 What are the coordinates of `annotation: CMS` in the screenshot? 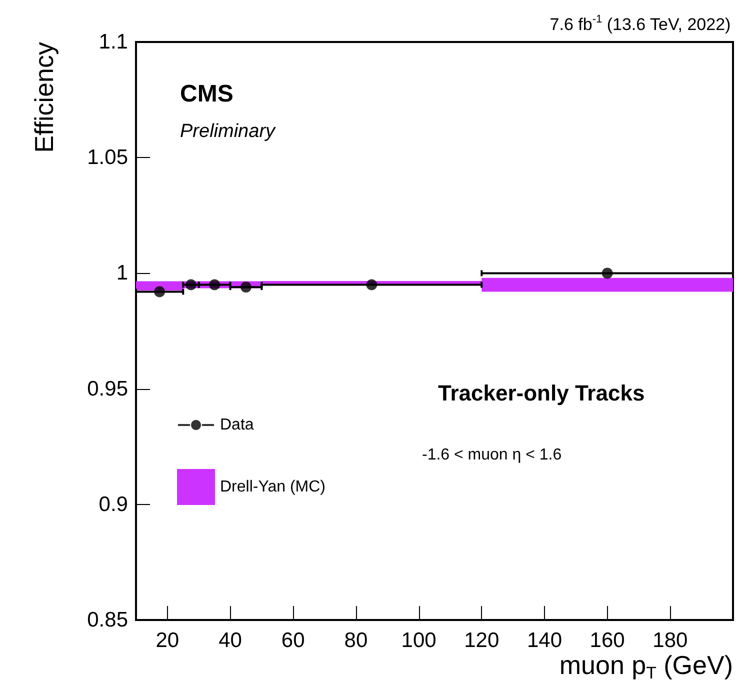 It's located at (207, 94).